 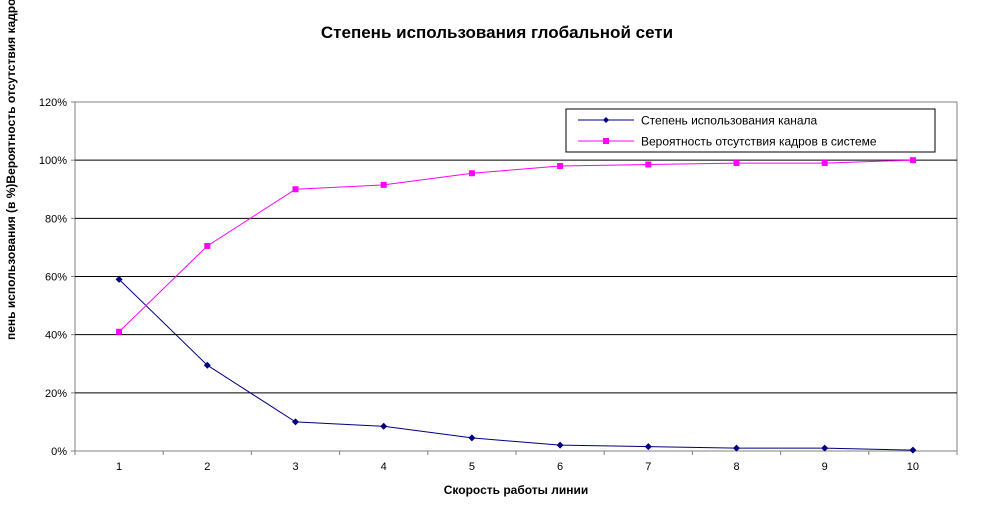 I want to click on chart-title: Степень использования глобальной сети, so click(x=497, y=32).